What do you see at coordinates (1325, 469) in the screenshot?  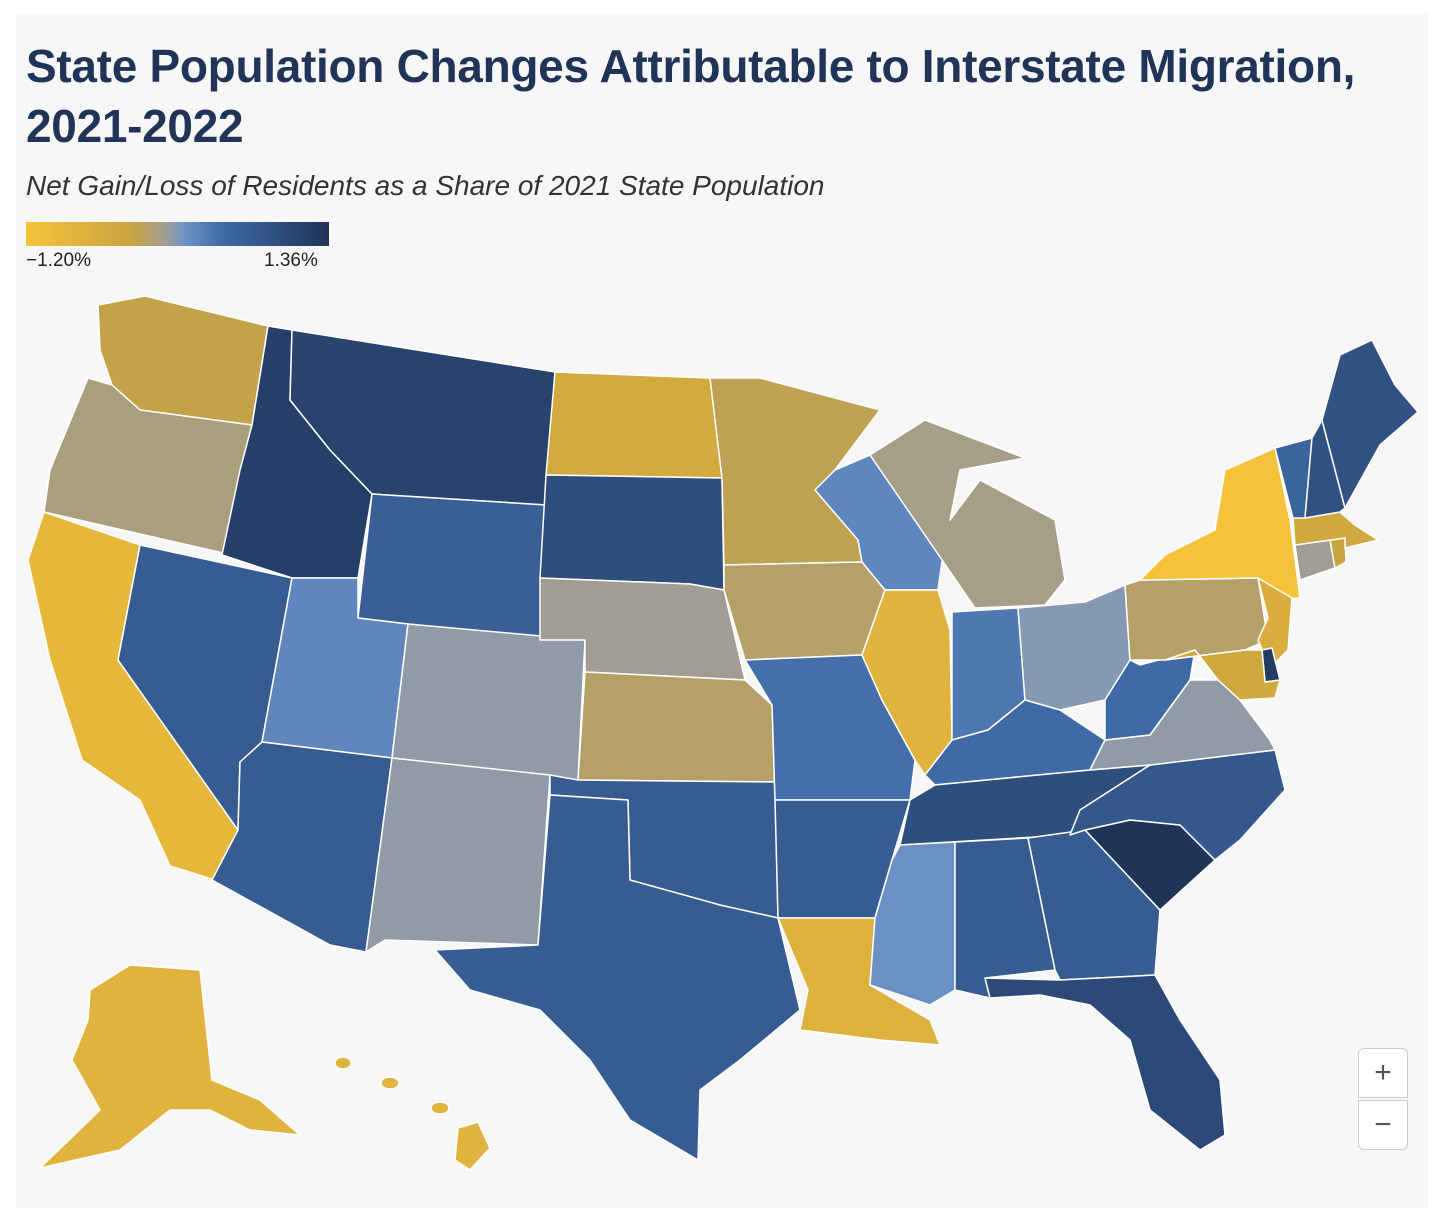 I see `state-NH` at bounding box center [1325, 469].